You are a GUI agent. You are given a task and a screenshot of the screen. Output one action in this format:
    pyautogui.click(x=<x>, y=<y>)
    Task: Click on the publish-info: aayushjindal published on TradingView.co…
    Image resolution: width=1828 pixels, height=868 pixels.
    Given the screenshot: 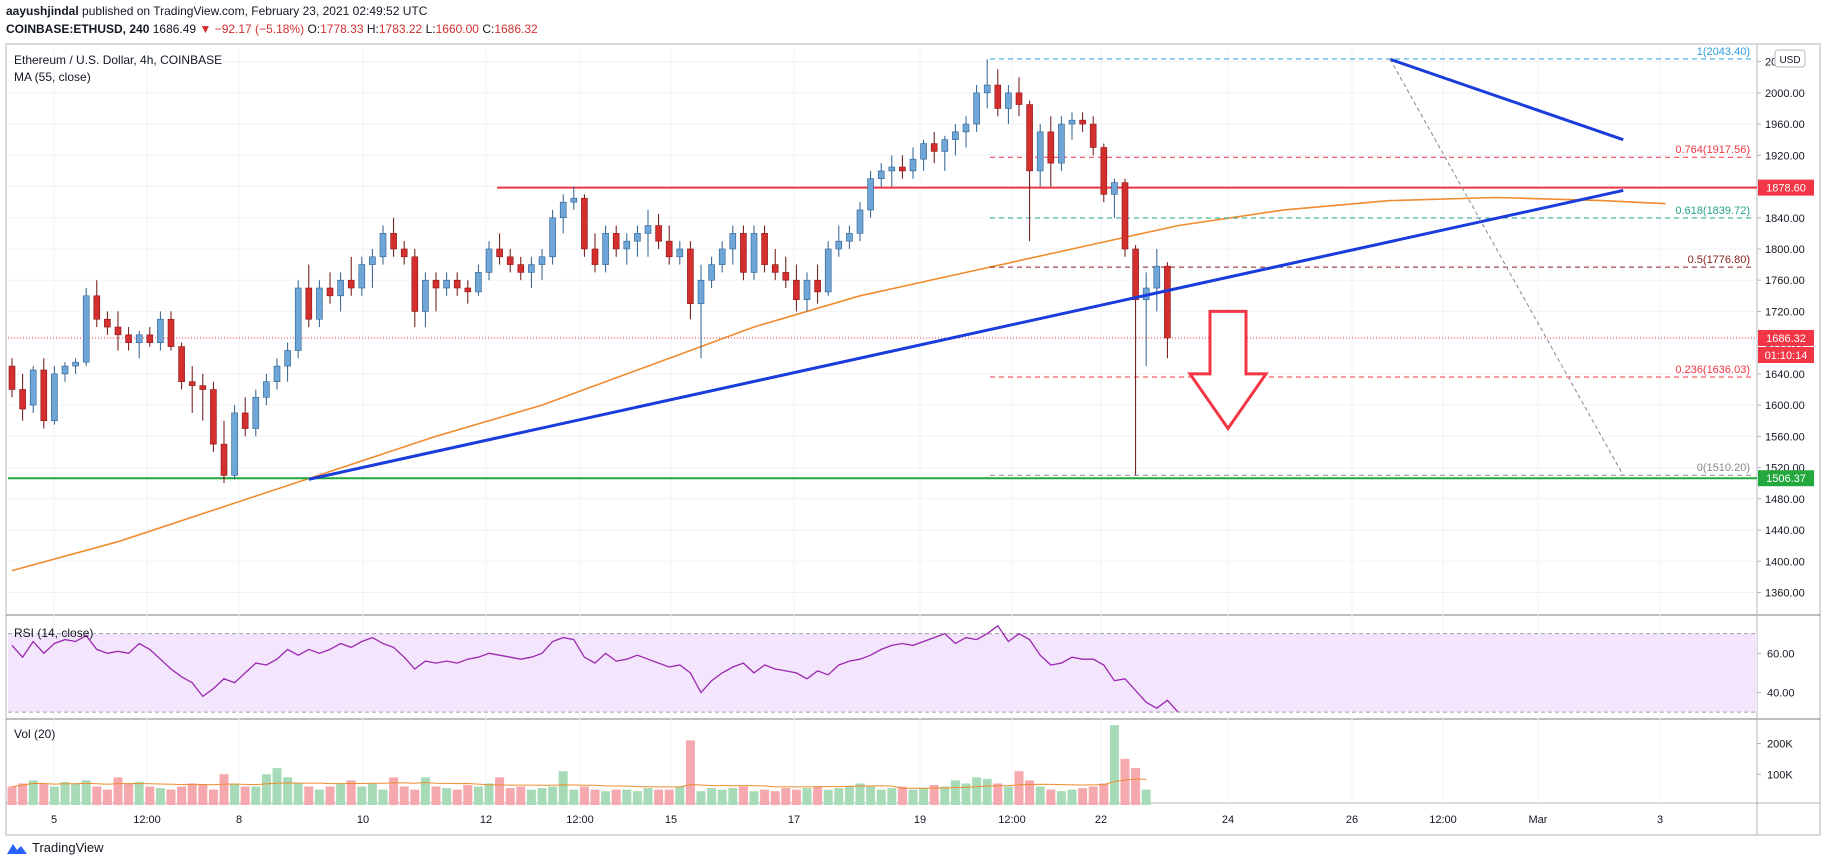 What is the action you would take?
    pyautogui.click(x=216, y=11)
    